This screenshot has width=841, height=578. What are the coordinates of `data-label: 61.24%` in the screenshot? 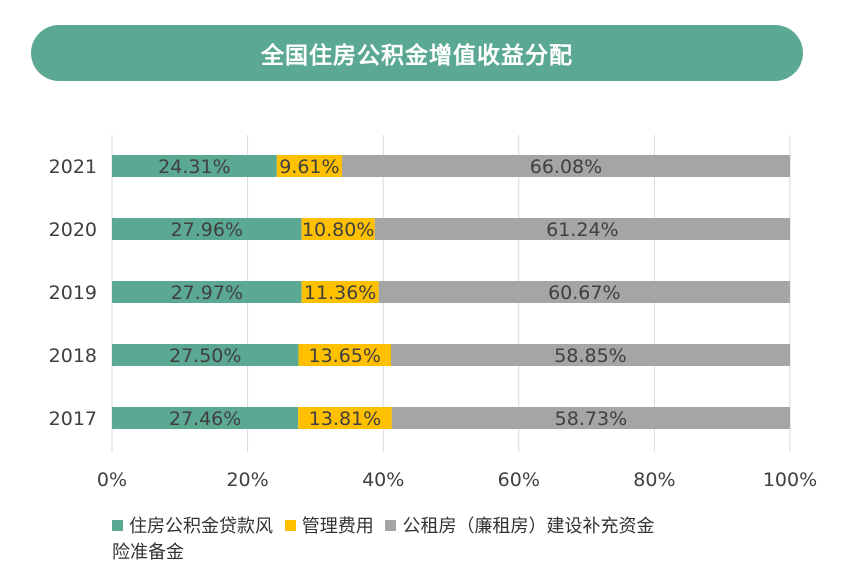 It's located at (582, 230).